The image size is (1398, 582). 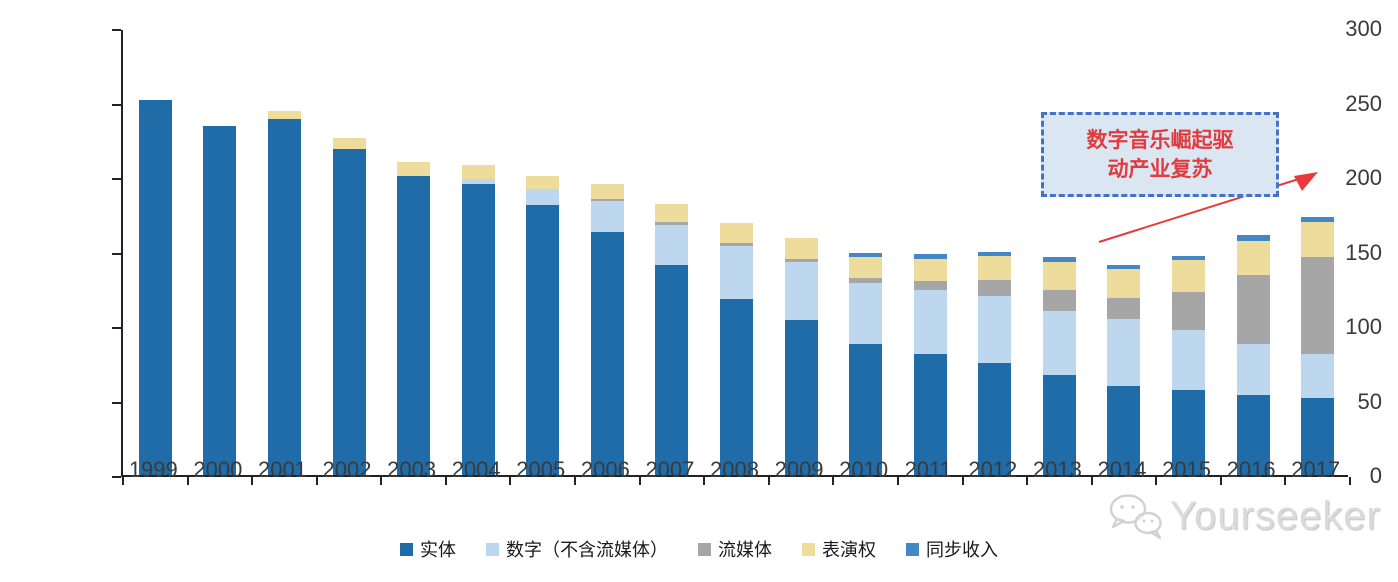 I want to click on bar-slot-2014, so click(x=1124, y=252).